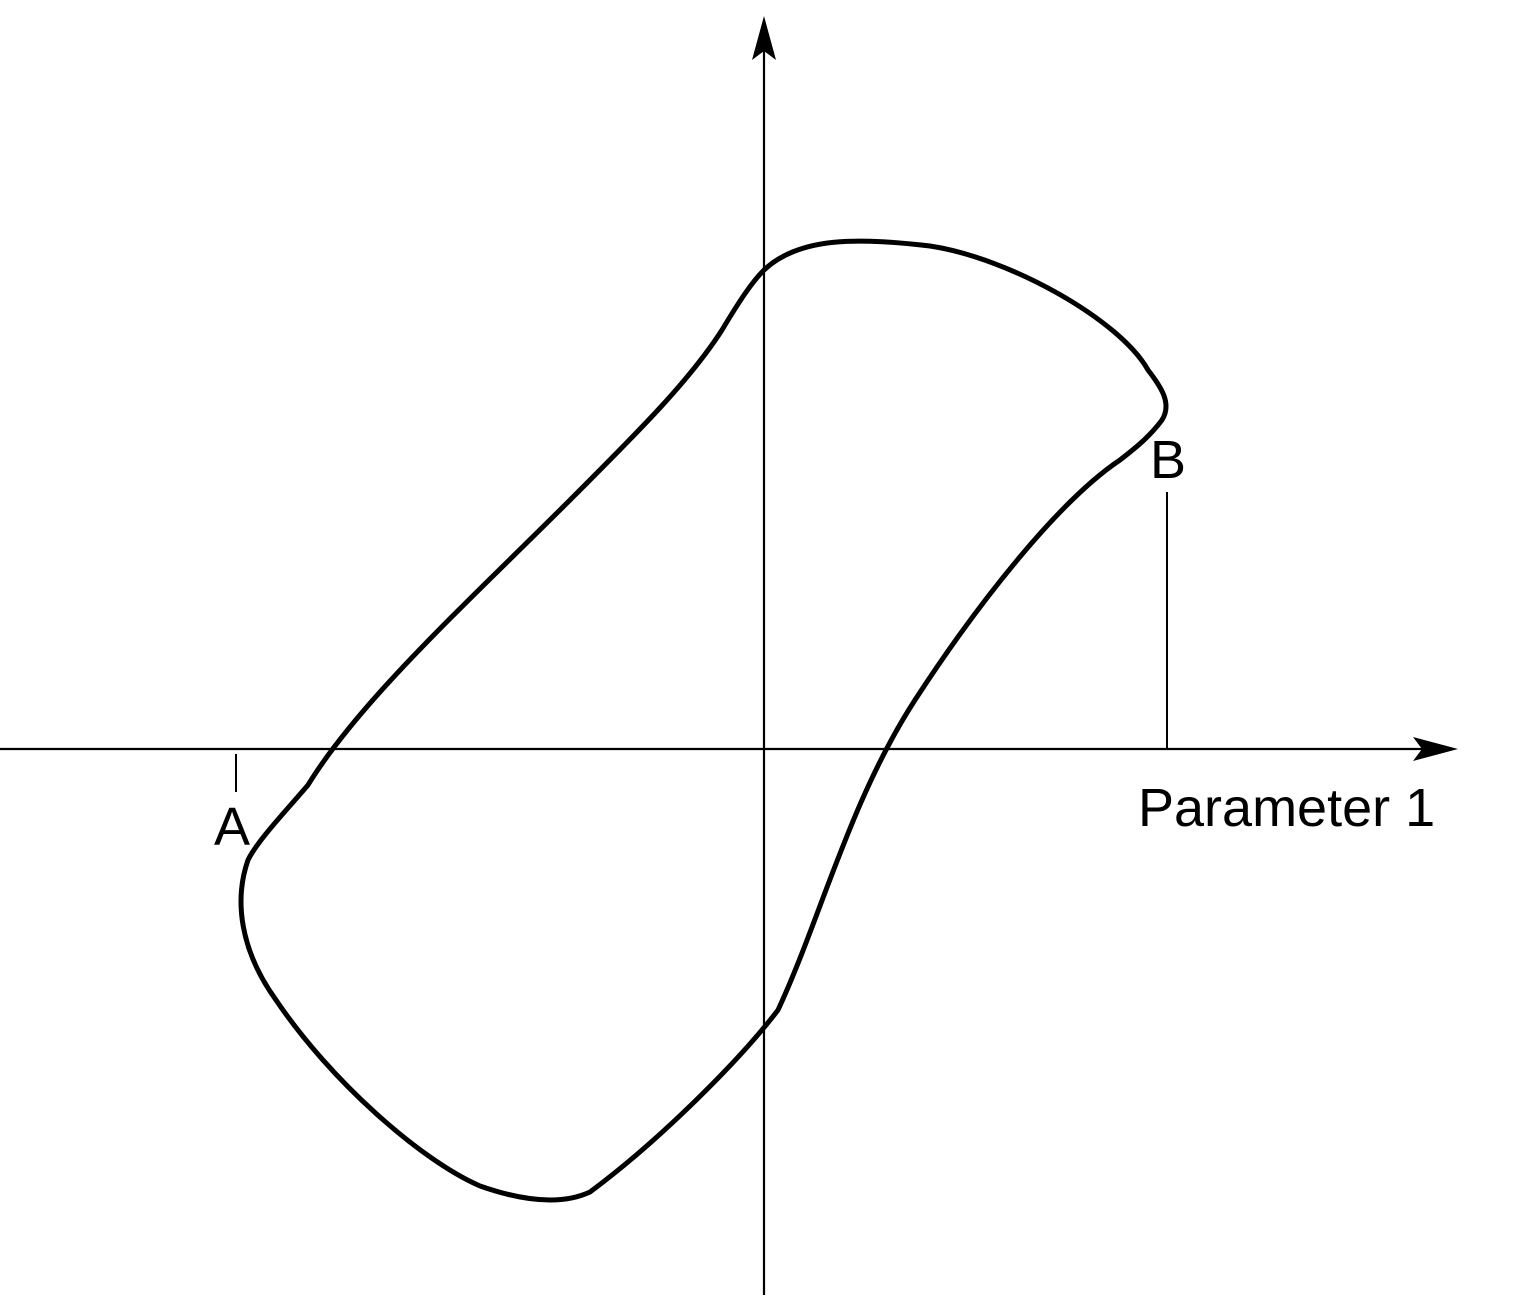 The image size is (1536, 1314). Describe the element at coordinates (1286, 808) in the screenshot. I see `x-axis-label: Parameter 1` at that location.